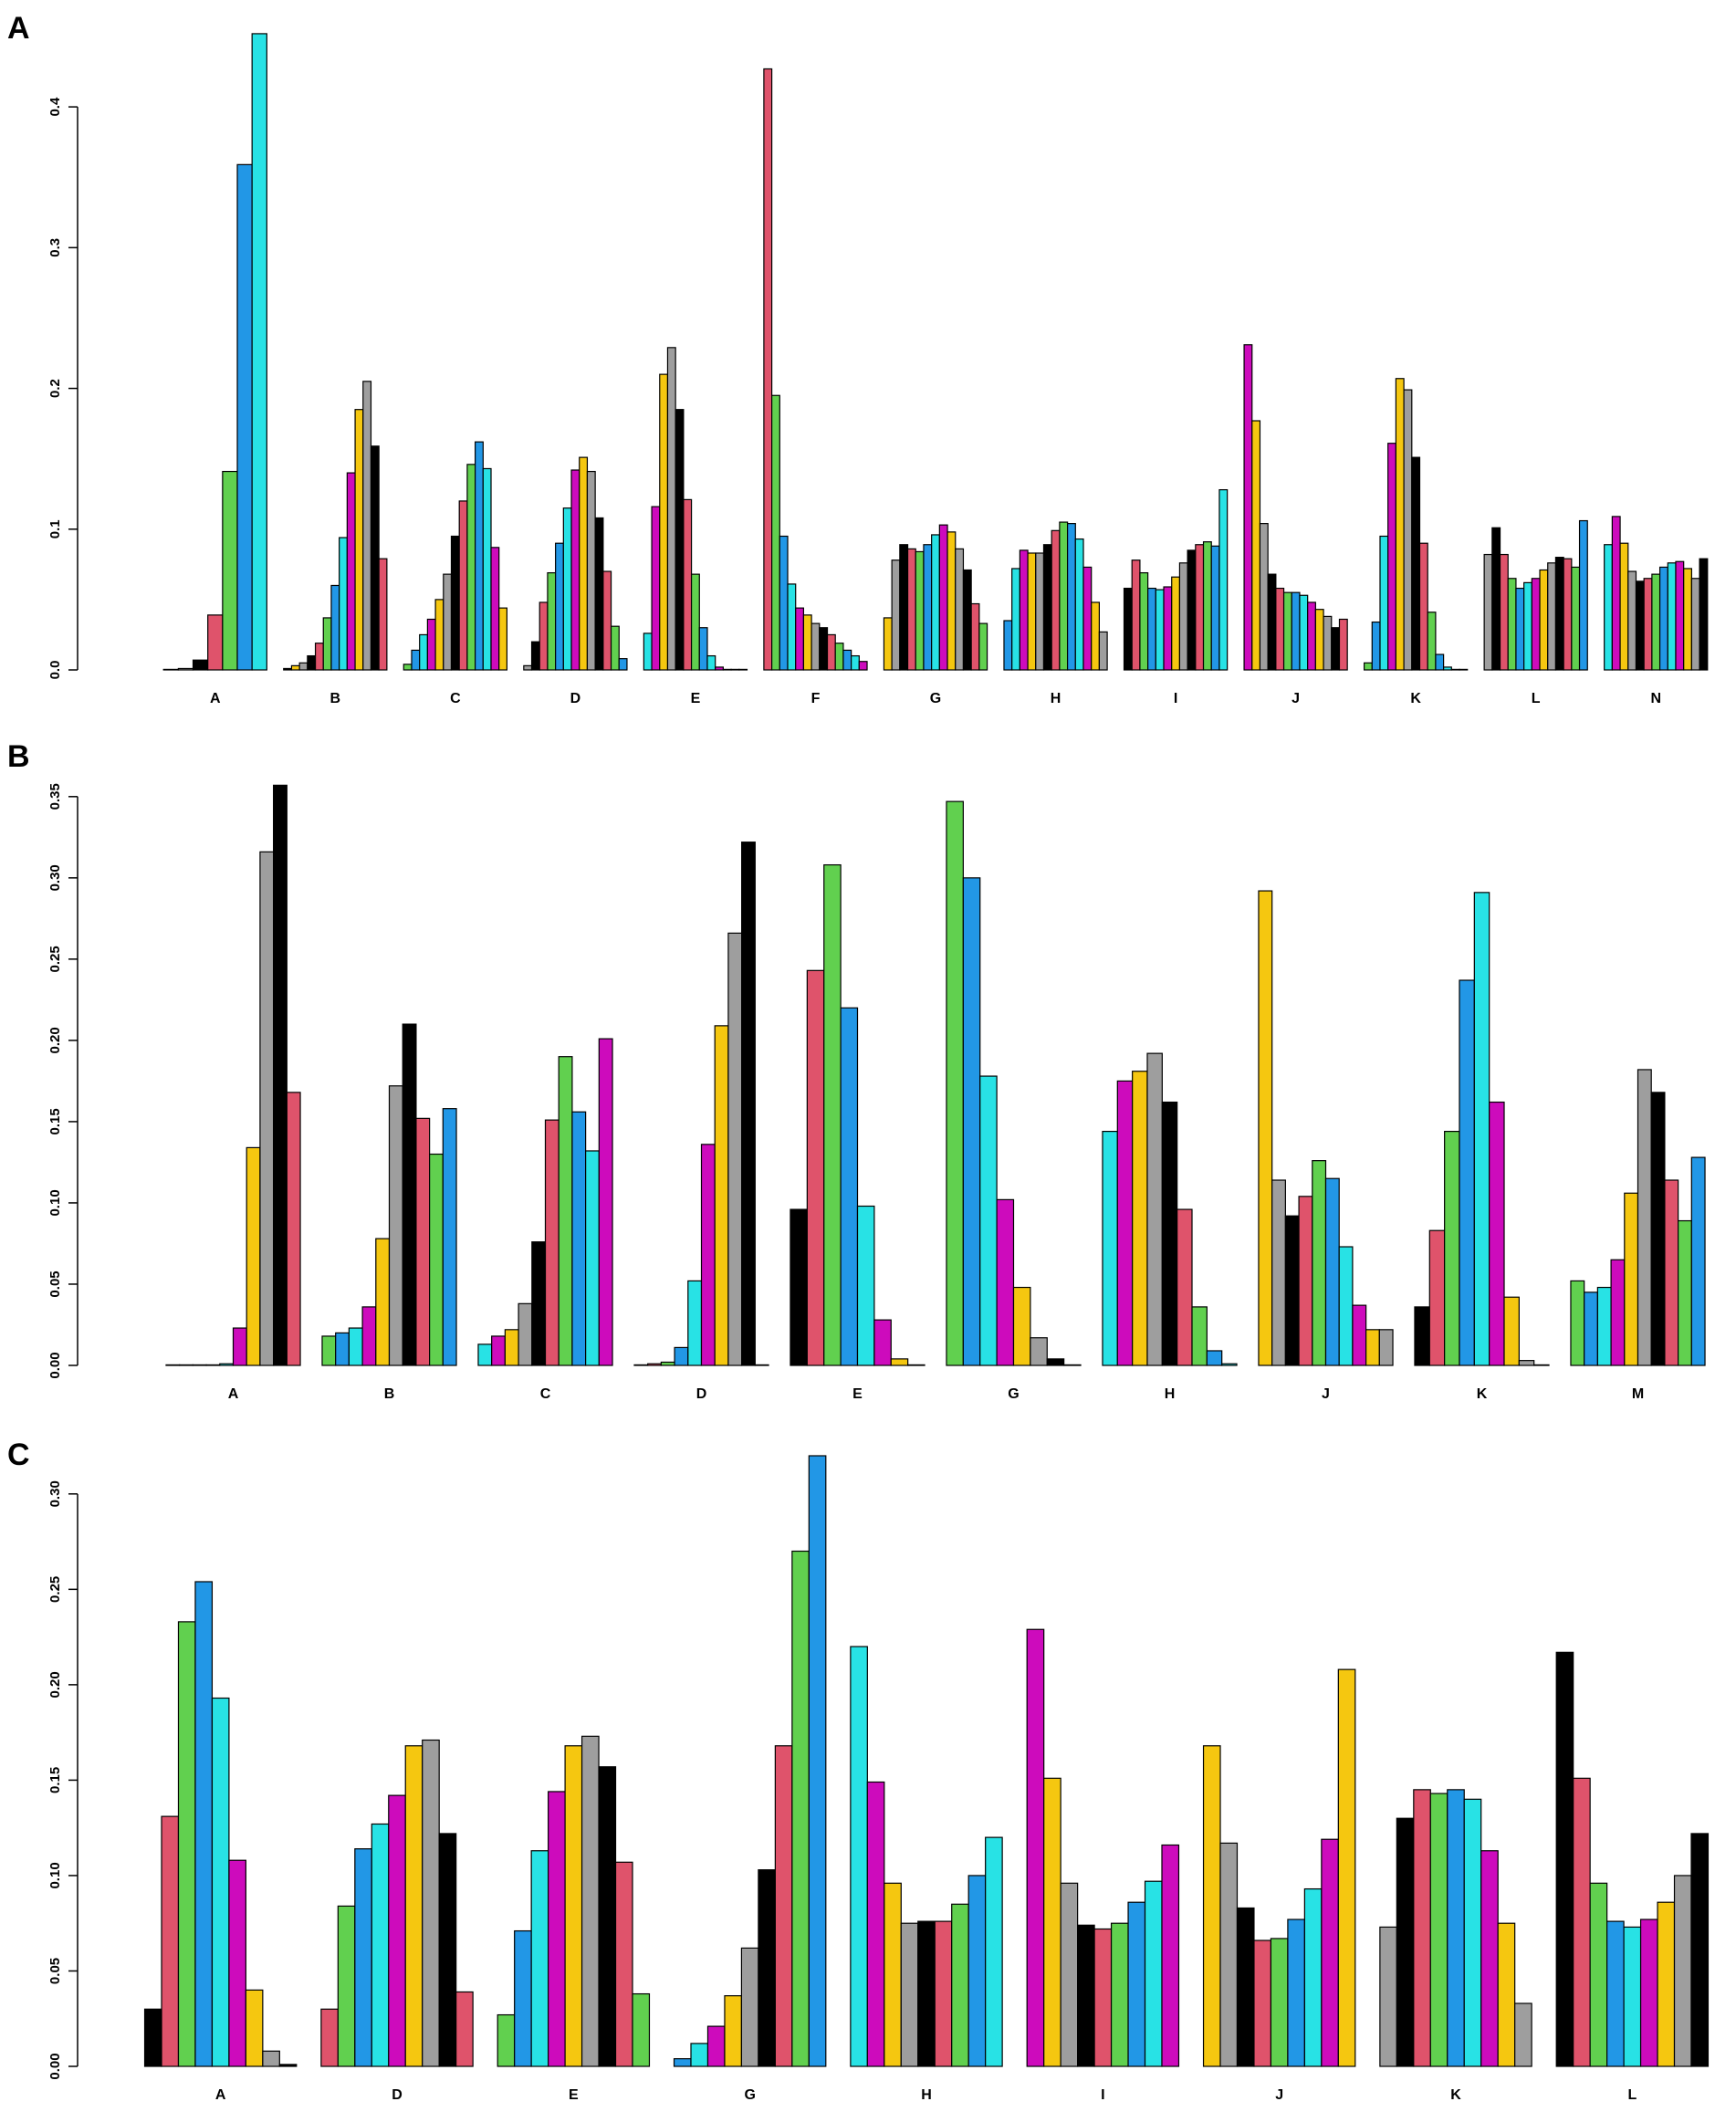 This screenshot has height=2112, width=1736. I want to click on x-category-label: K, so click(1482, 1394).